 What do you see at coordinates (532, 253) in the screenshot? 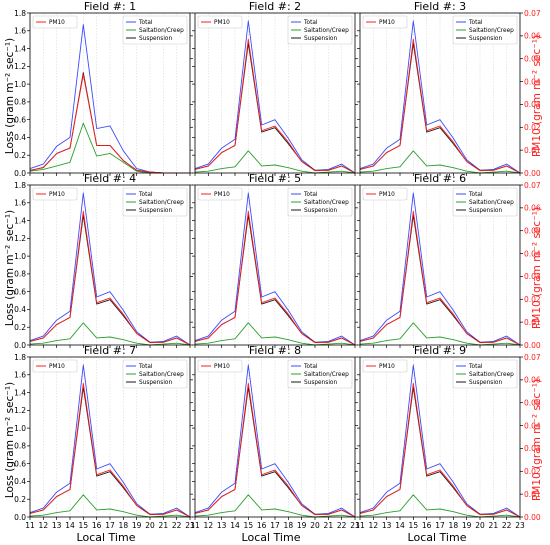
I see `right-tick-label: 0.04` at bounding box center [532, 253].